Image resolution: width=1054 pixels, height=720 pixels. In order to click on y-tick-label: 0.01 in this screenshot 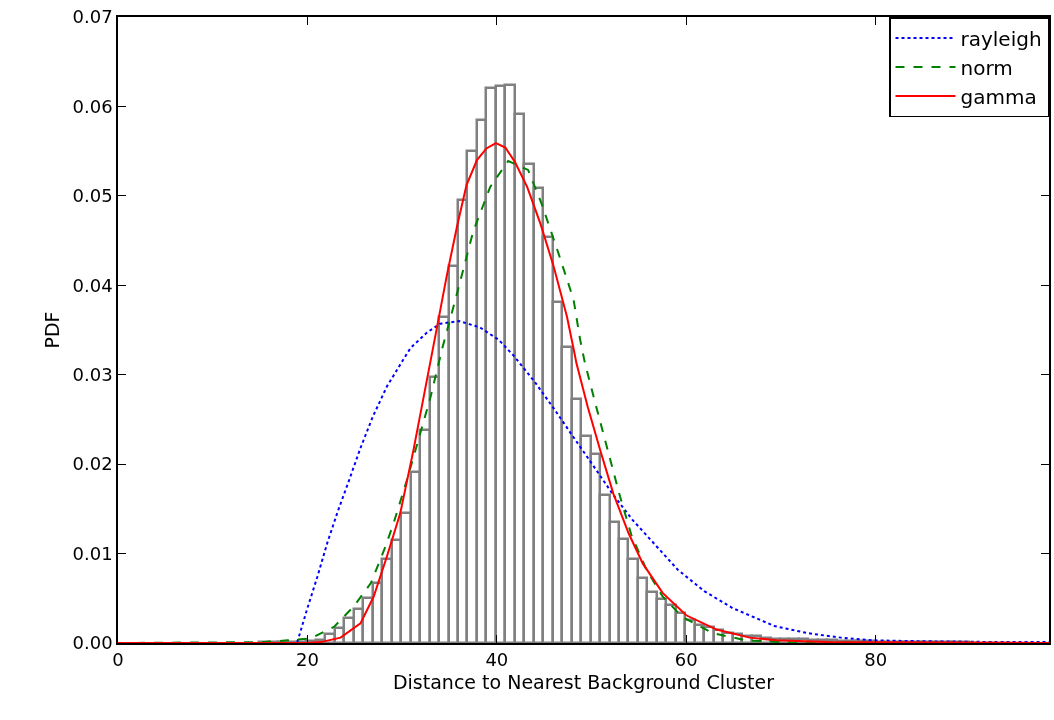, I will do `click(92, 553)`.